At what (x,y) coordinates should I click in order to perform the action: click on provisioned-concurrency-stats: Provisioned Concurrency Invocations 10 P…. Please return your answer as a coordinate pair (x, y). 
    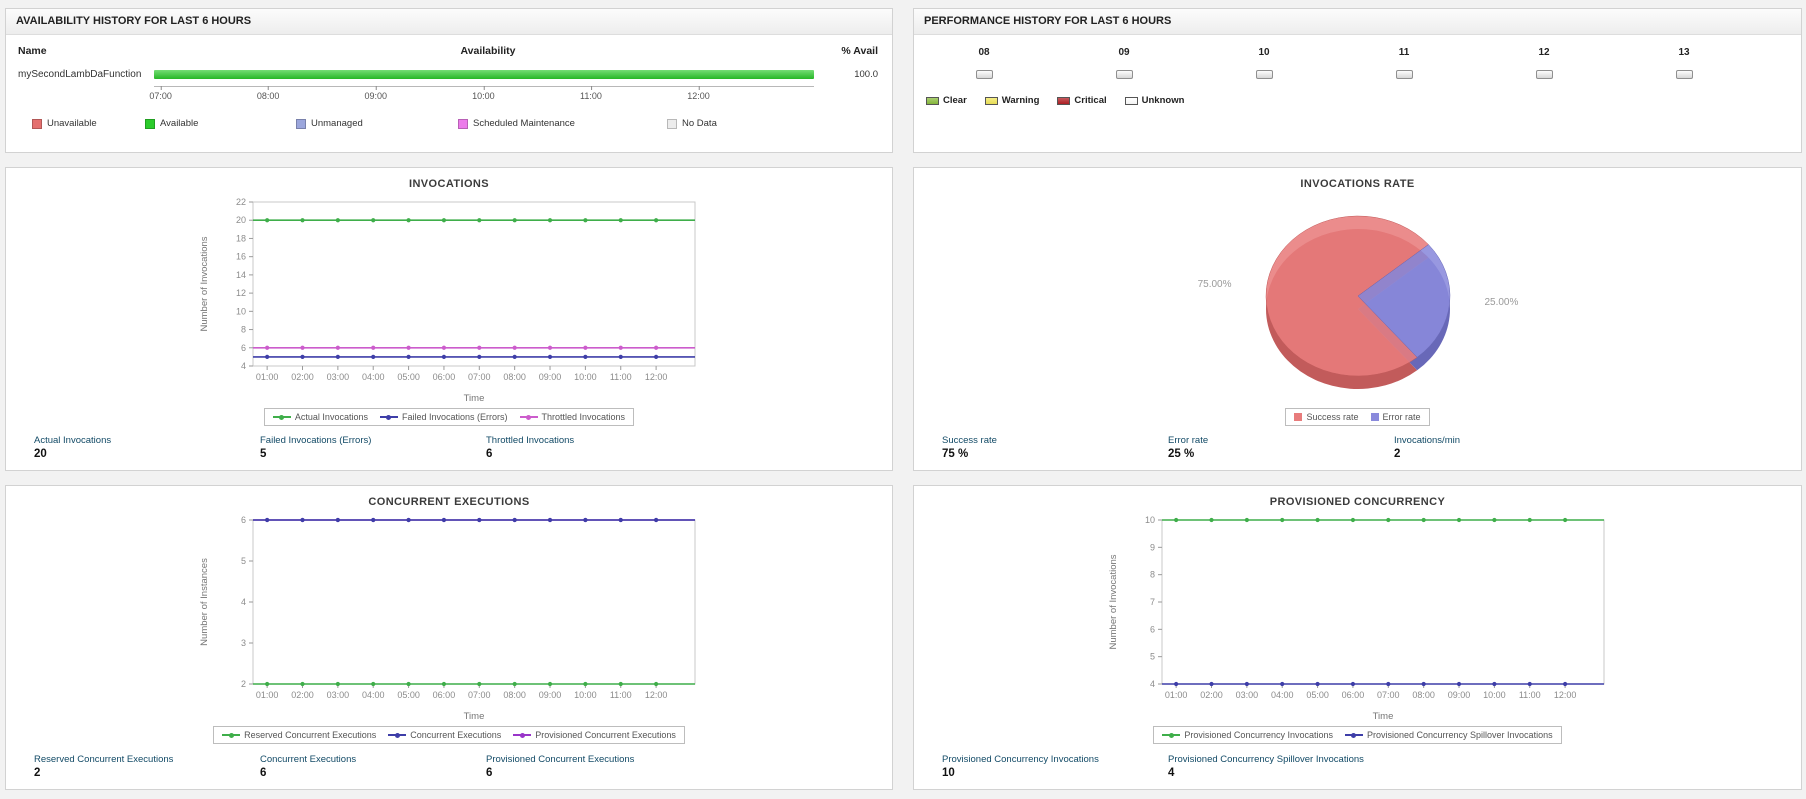
    Looking at the image, I should click on (1357, 771).